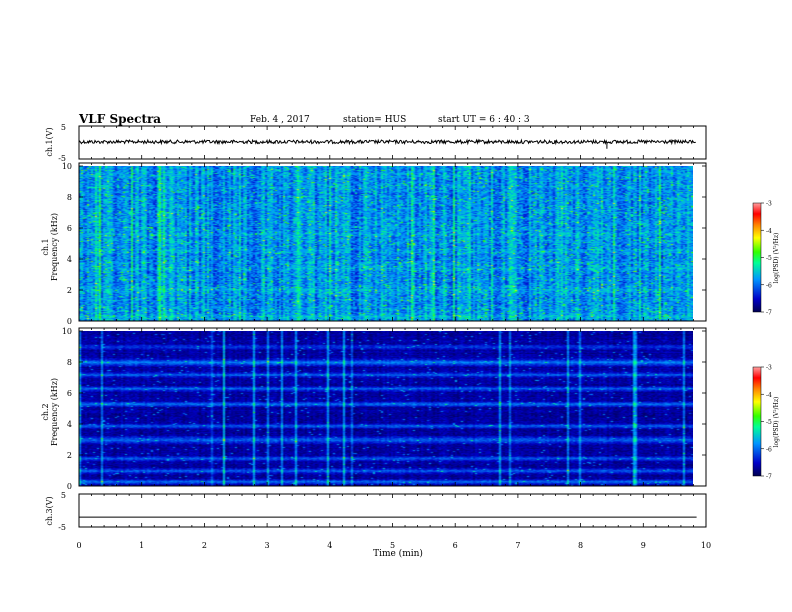 This screenshot has width=792, height=612. What do you see at coordinates (776, 258) in the screenshot?
I see `ch1-colorbar-label: log(PSD) (V²/Hz)` at bounding box center [776, 258].